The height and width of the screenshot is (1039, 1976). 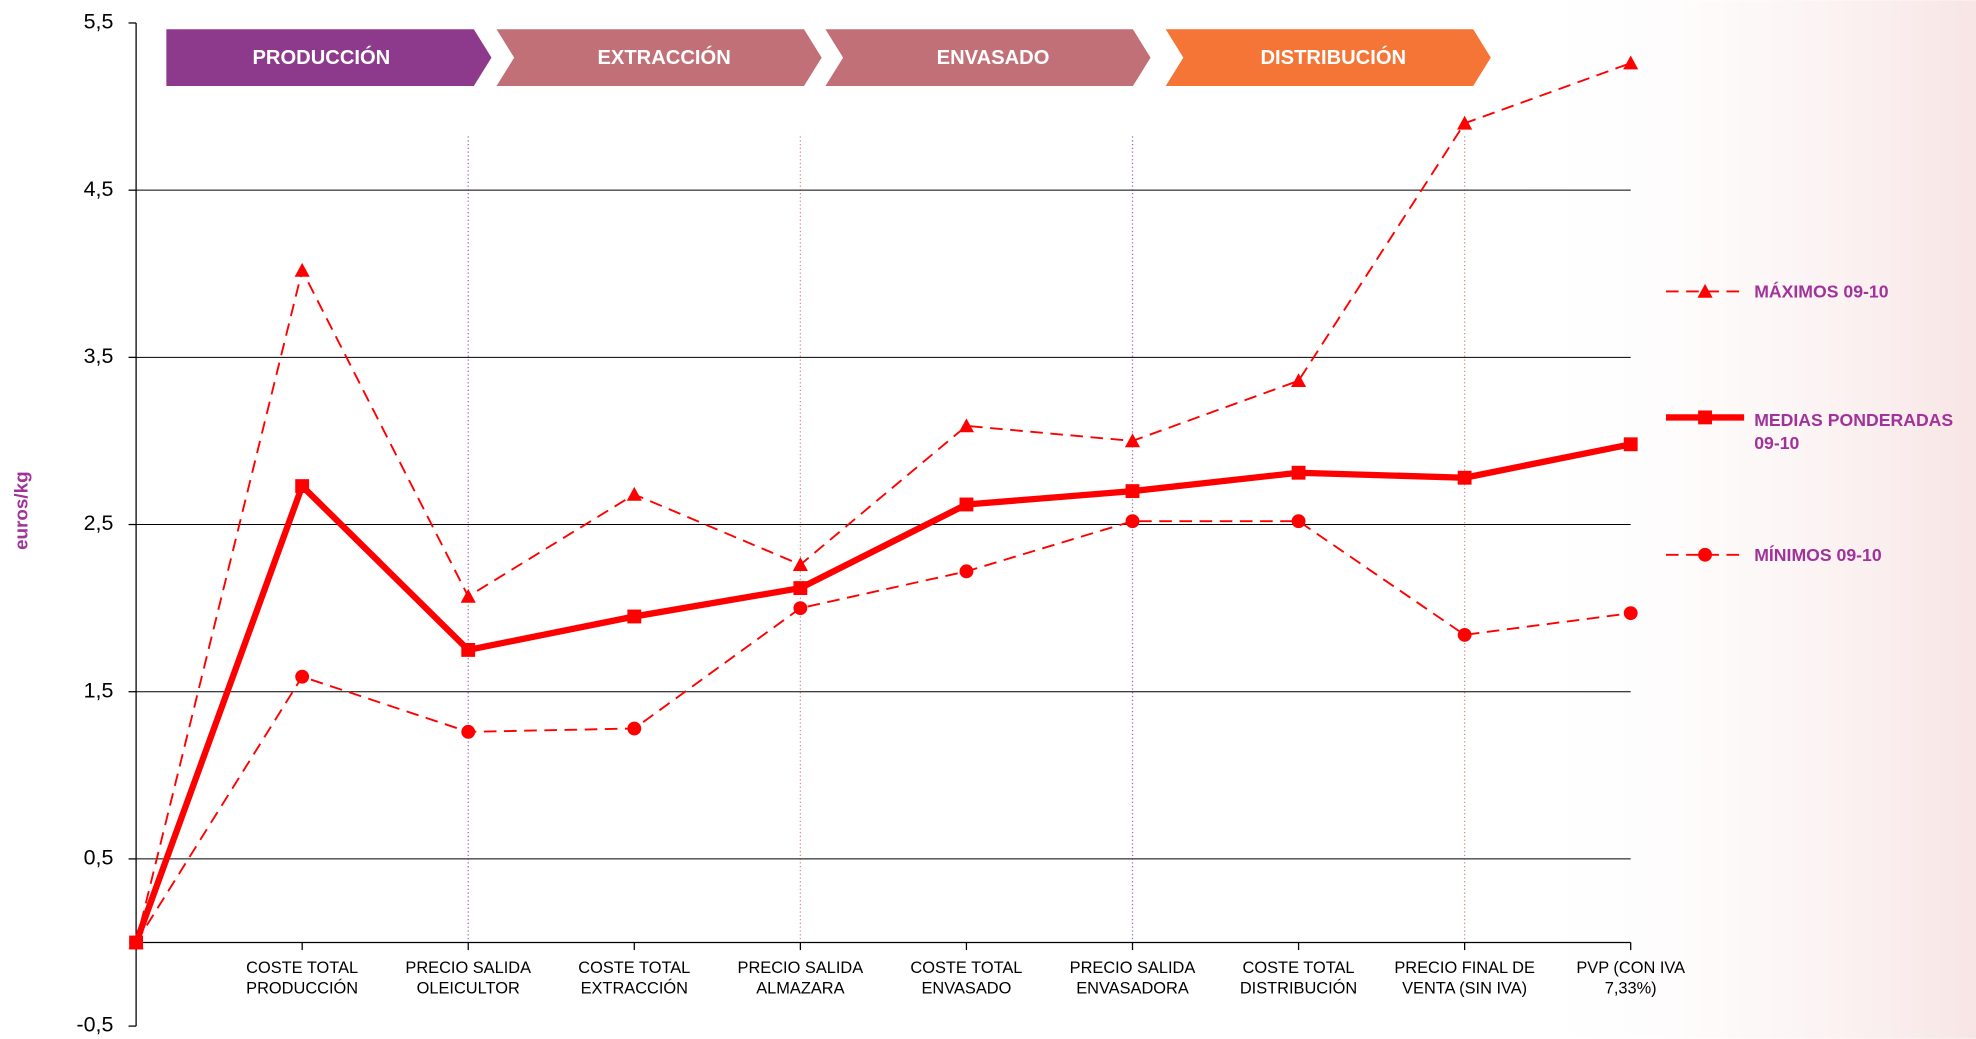 What do you see at coordinates (99, 690) in the screenshot?
I see `y-tick-label: 1,5` at bounding box center [99, 690].